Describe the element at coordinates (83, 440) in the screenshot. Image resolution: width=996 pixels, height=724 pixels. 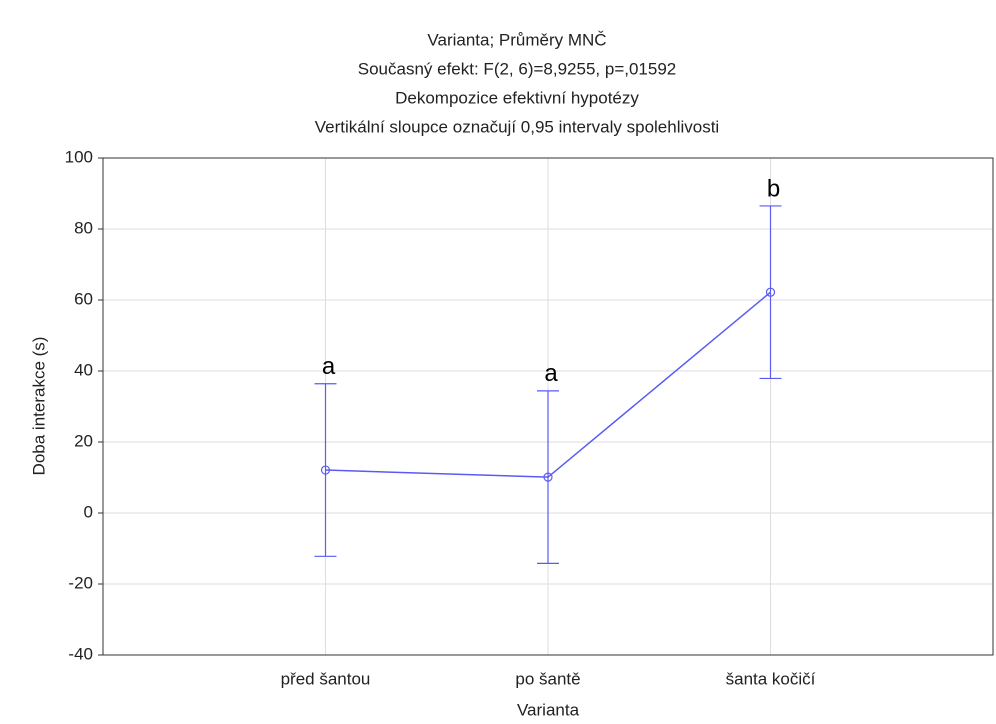
I see `y-tick-label: 20` at that location.